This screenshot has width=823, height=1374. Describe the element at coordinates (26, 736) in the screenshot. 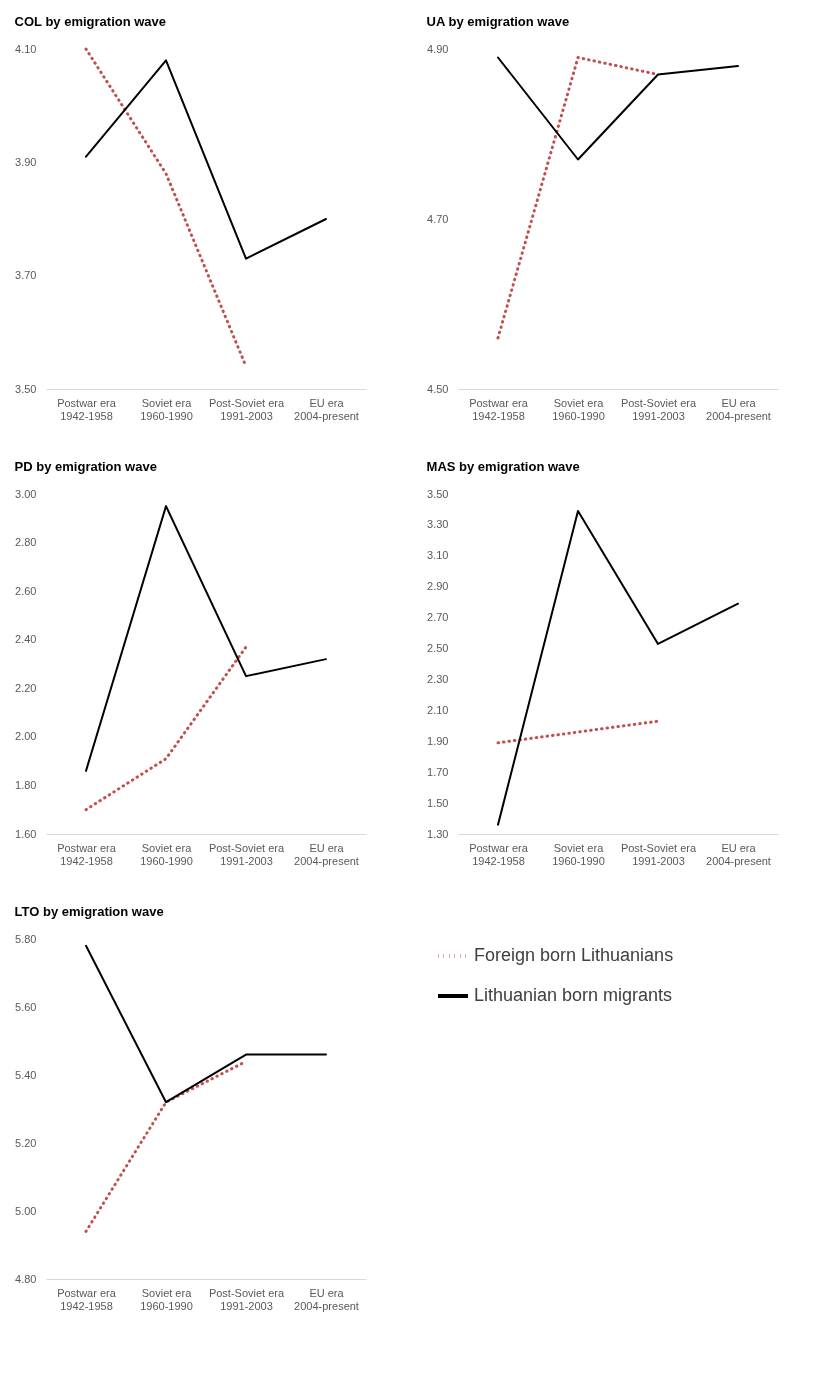

I see `y-tick-label: 2.00` at that location.